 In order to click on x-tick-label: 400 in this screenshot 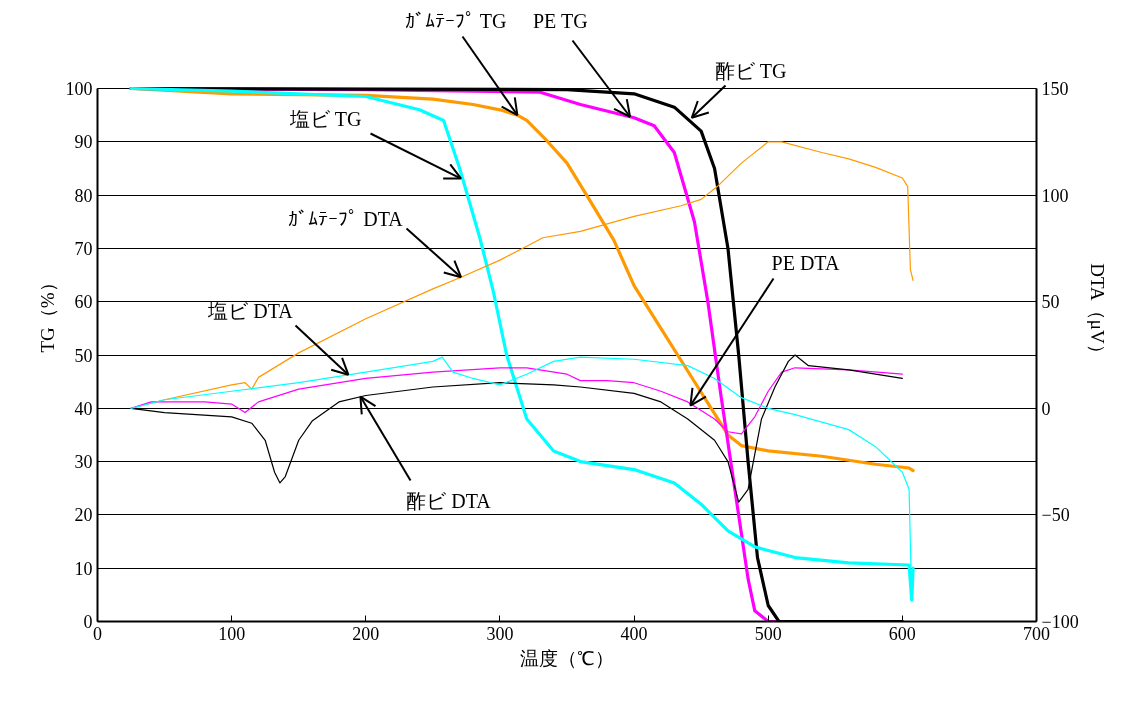, I will do `click(634, 633)`.